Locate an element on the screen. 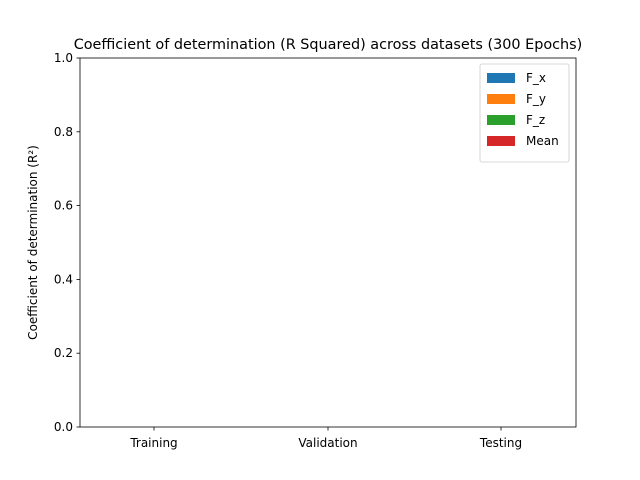 This screenshot has width=640, height=480. y-tick-label: 0.8 is located at coordinates (63, 132).